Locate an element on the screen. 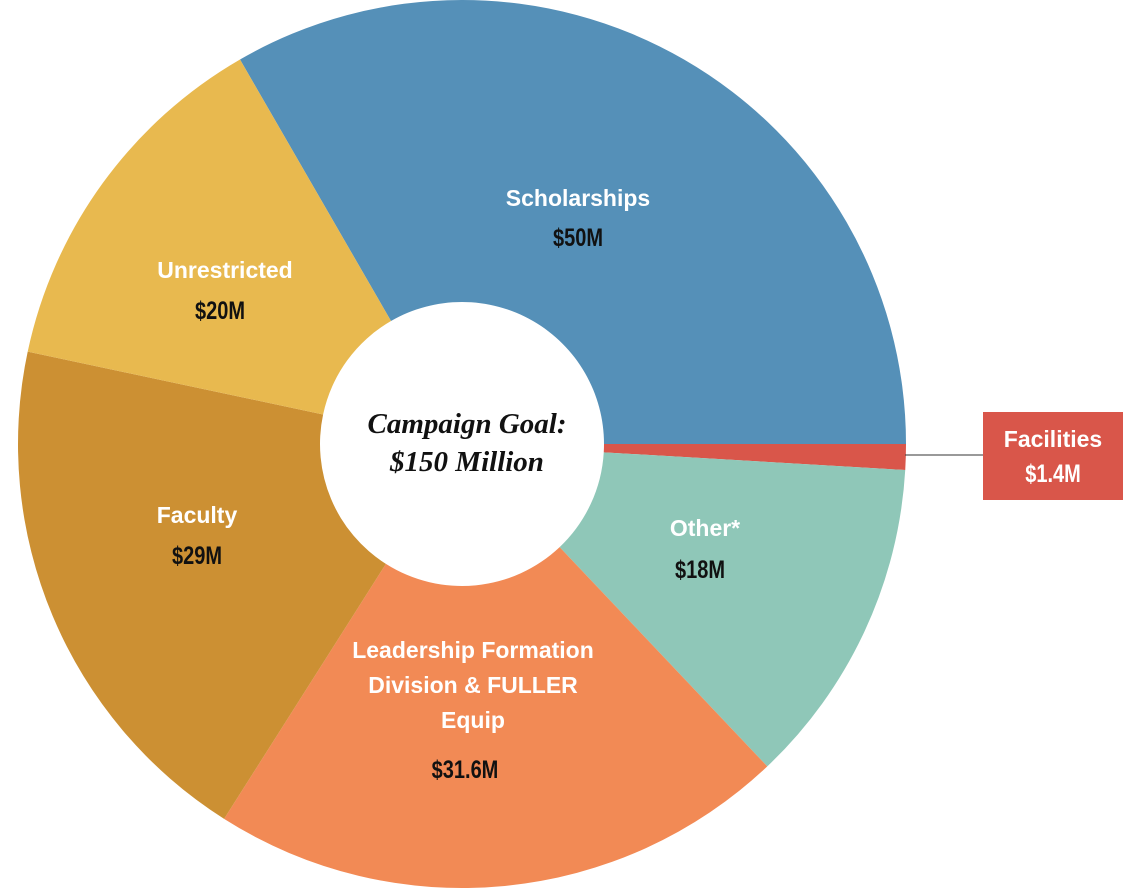 The width and height of the screenshot is (1147, 889). center-line: $150 Million is located at coordinates (467, 462).